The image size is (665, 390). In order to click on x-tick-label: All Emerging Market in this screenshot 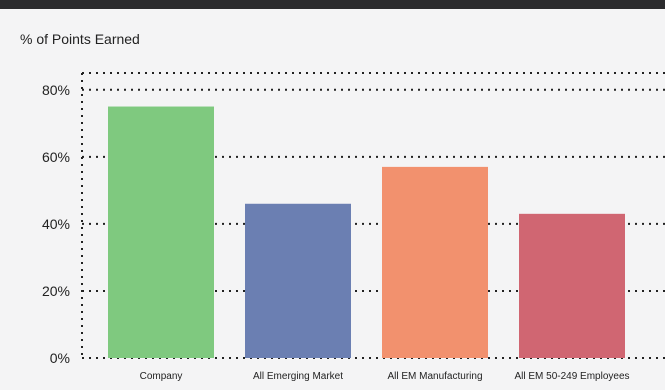, I will do `click(298, 376)`.